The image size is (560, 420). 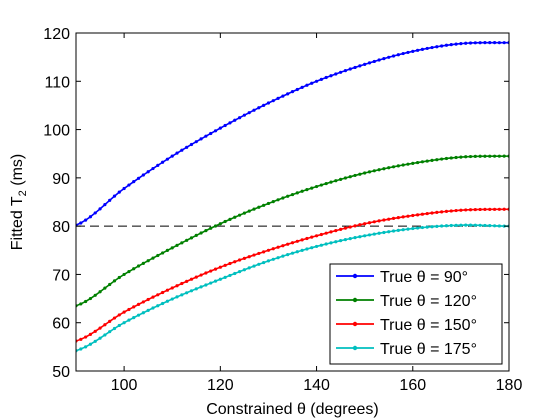 I want to click on y-axis-label-subscript: 2, so click(x=23, y=193).